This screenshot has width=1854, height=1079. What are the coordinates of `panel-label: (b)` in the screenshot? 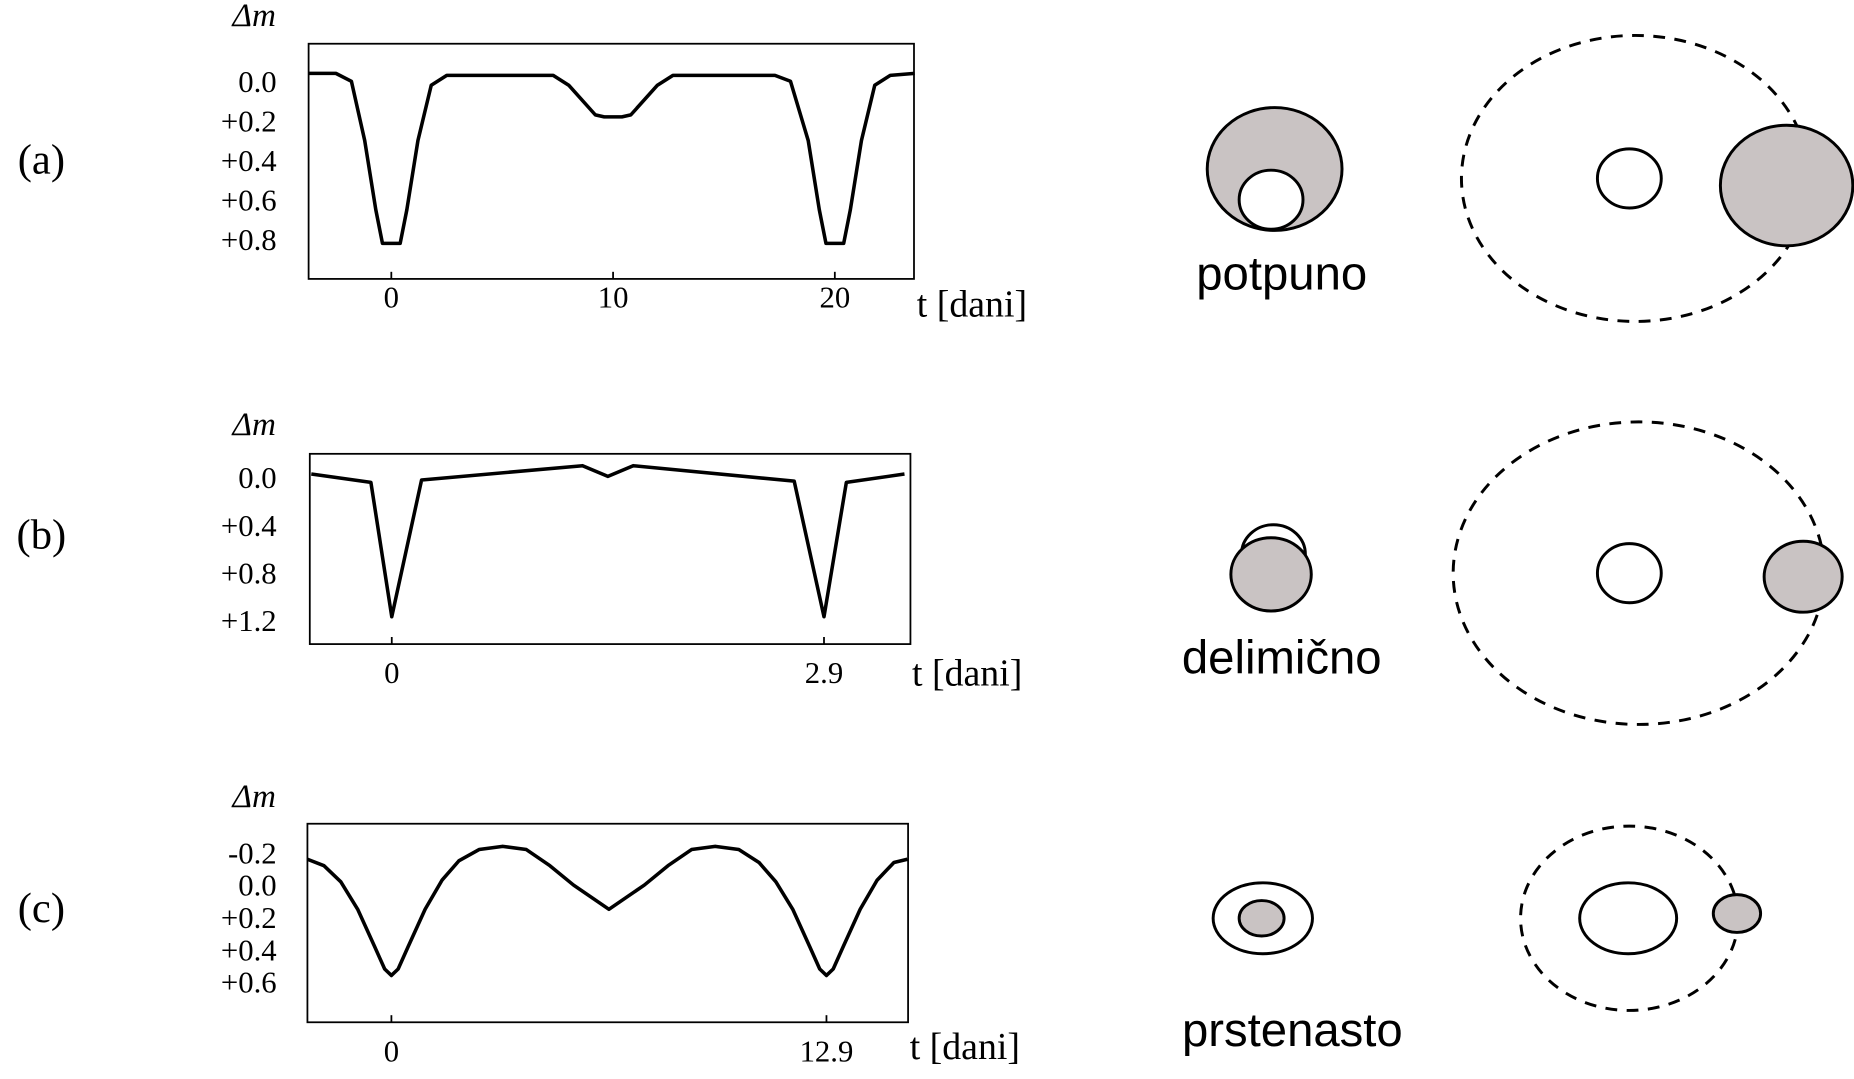 It's located at (42, 534).